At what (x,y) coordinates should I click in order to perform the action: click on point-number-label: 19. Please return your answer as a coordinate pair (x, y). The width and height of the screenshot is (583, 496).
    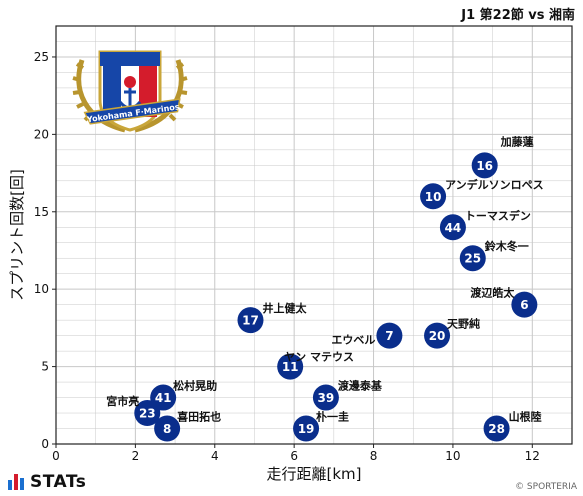
    Looking at the image, I should click on (306, 429).